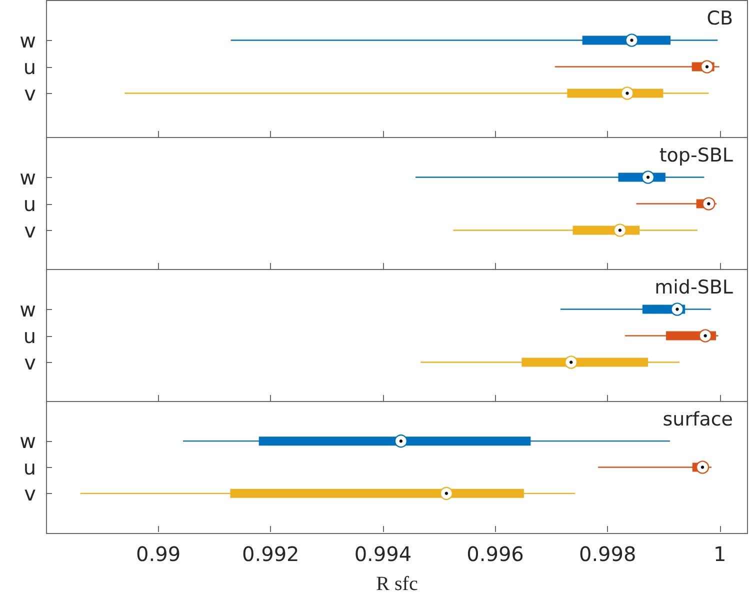  What do you see at coordinates (271, 554) in the screenshot?
I see `x-tick-label: 0.992` at bounding box center [271, 554].